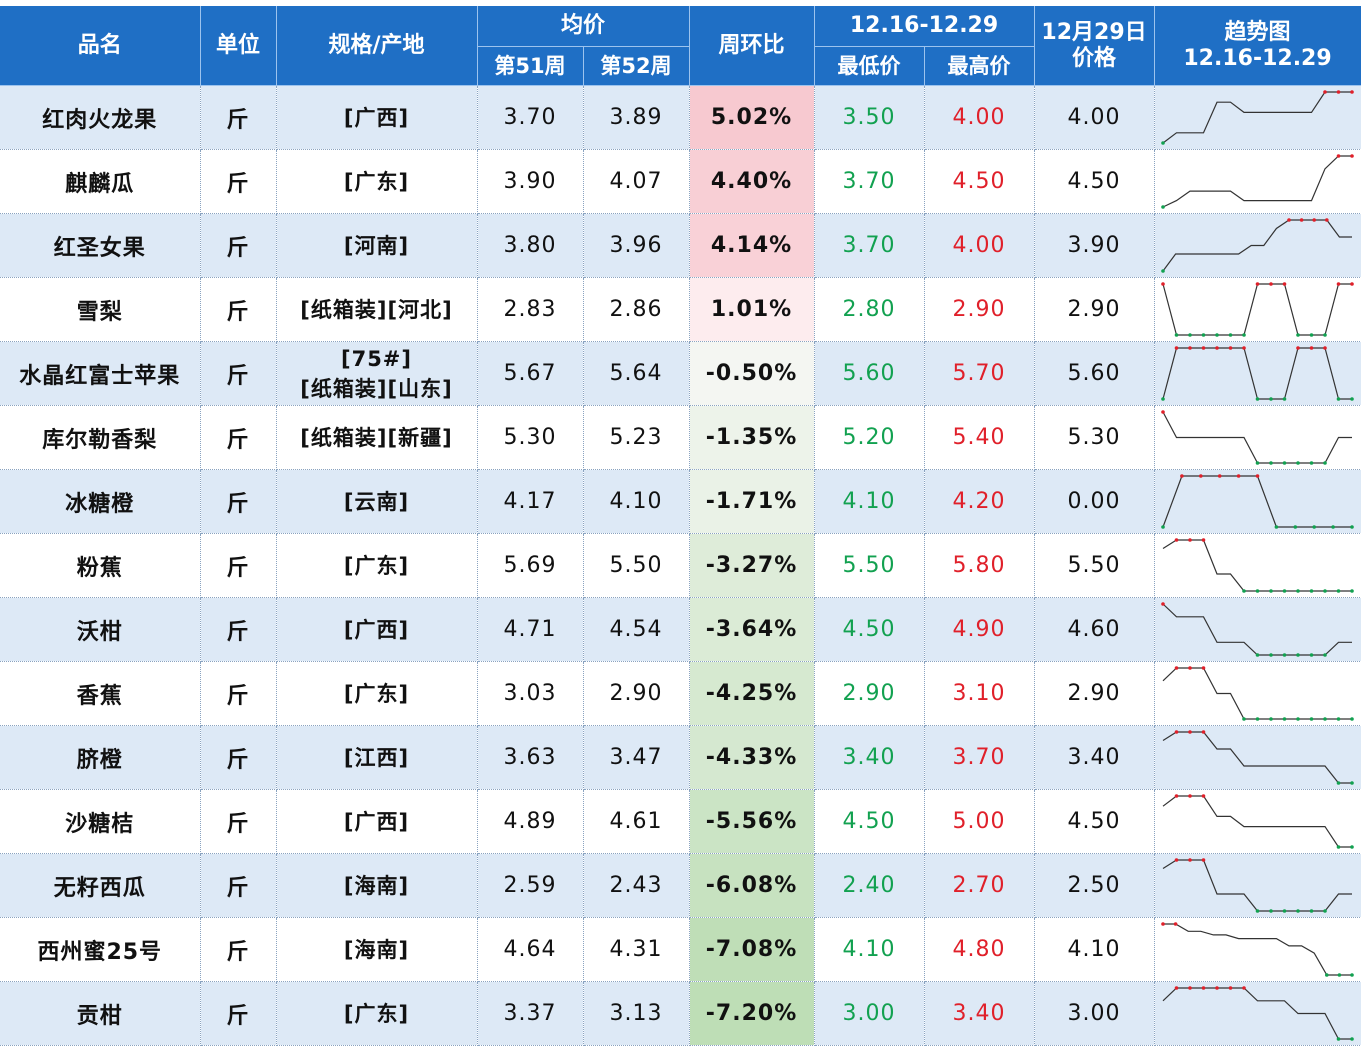 The image size is (1361, 1047). What do you see at coordinates (752, 117) in the screenshot?
I see `week-change: 5.02%` at bounding box center [752, 117].